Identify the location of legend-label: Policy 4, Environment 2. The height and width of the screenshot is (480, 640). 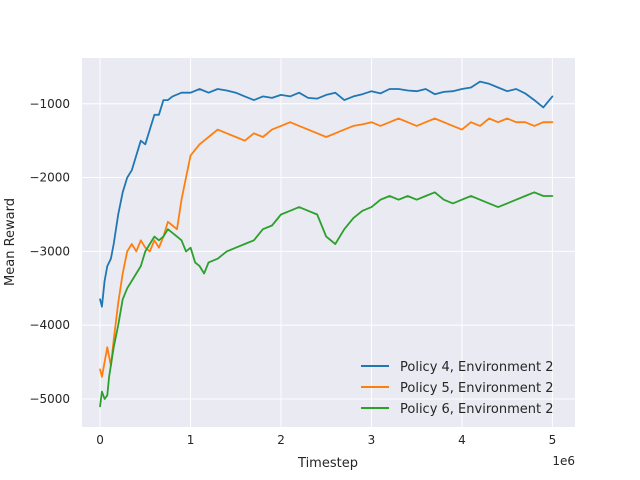
(476, 367).